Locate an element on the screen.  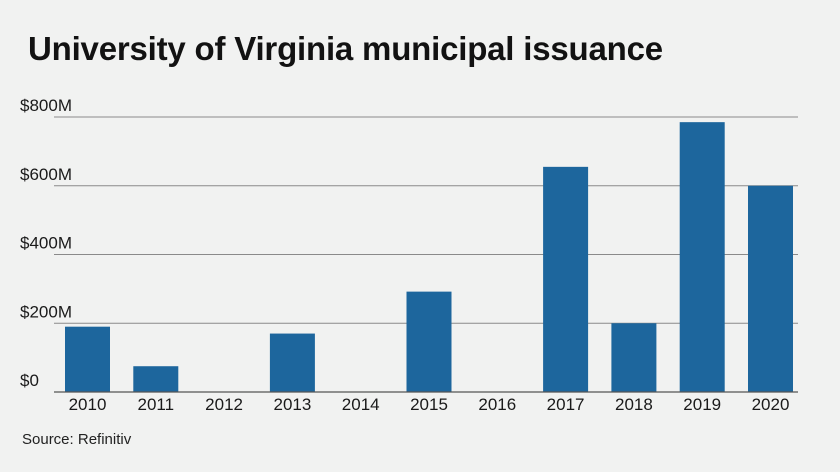
bar-2013 is located at coordinates (292, 362).